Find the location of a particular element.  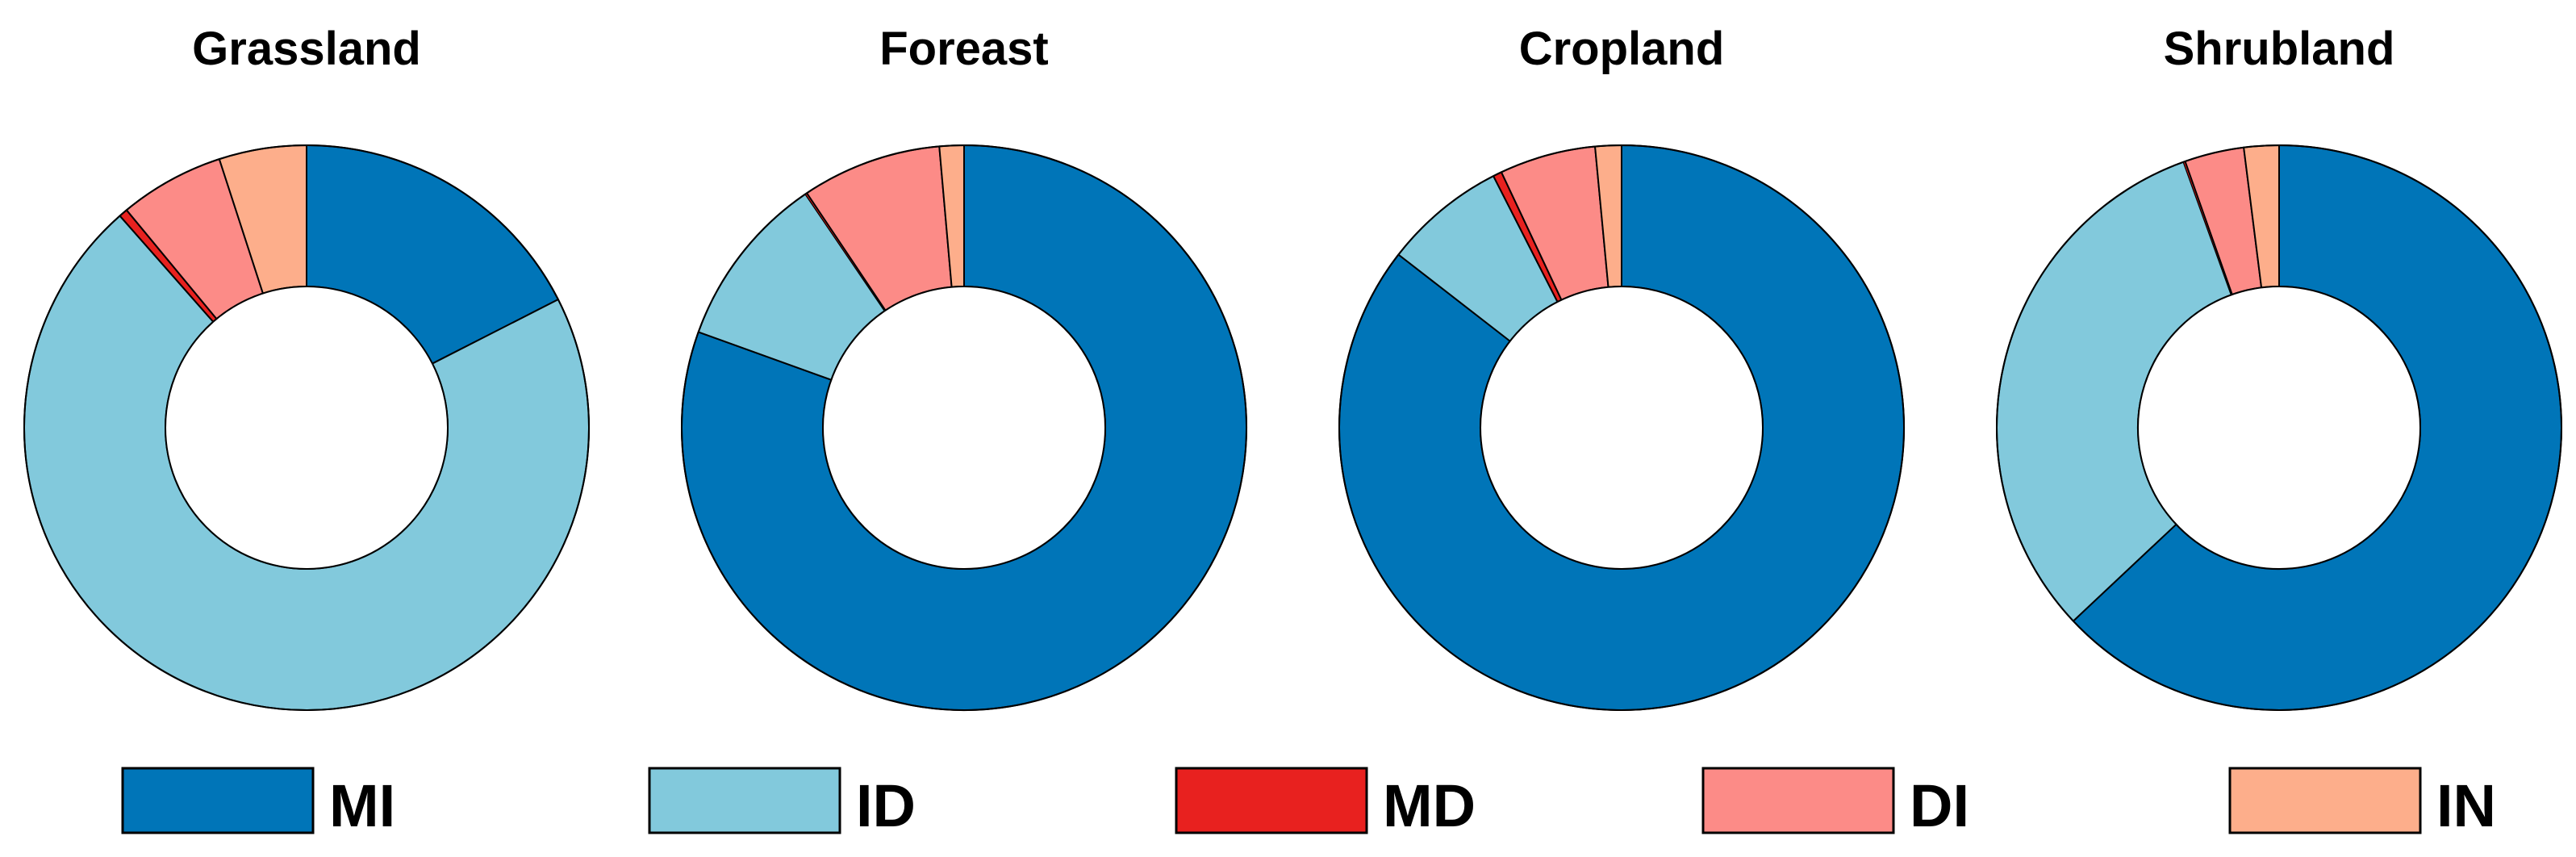

legend-item-id: ID is located at coordinates (782, 803).